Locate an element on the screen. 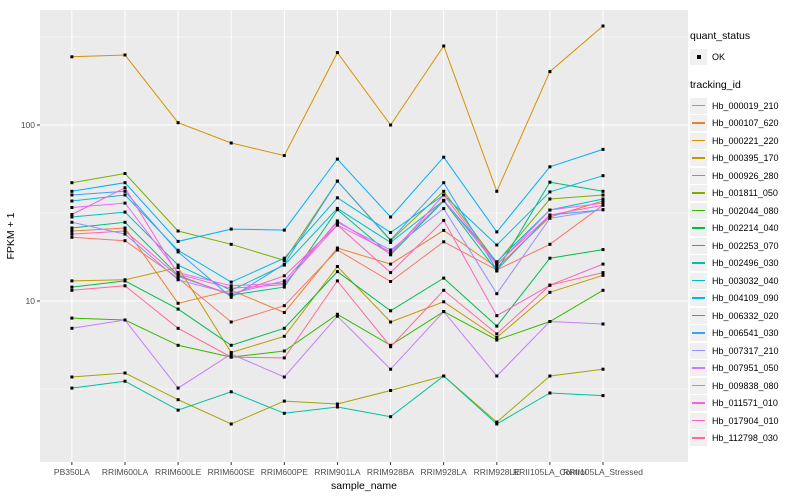  legend-item: Hb_017904_010 is located at coordinates (745, 420).